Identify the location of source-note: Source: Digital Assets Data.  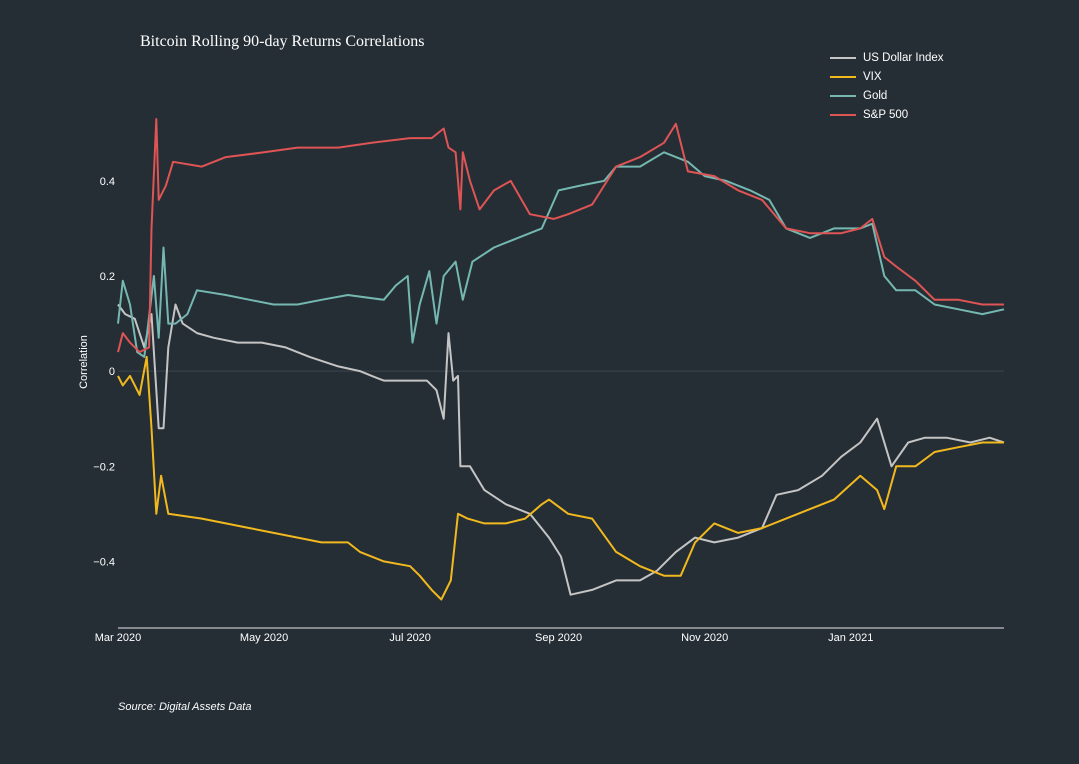
(185, 707).